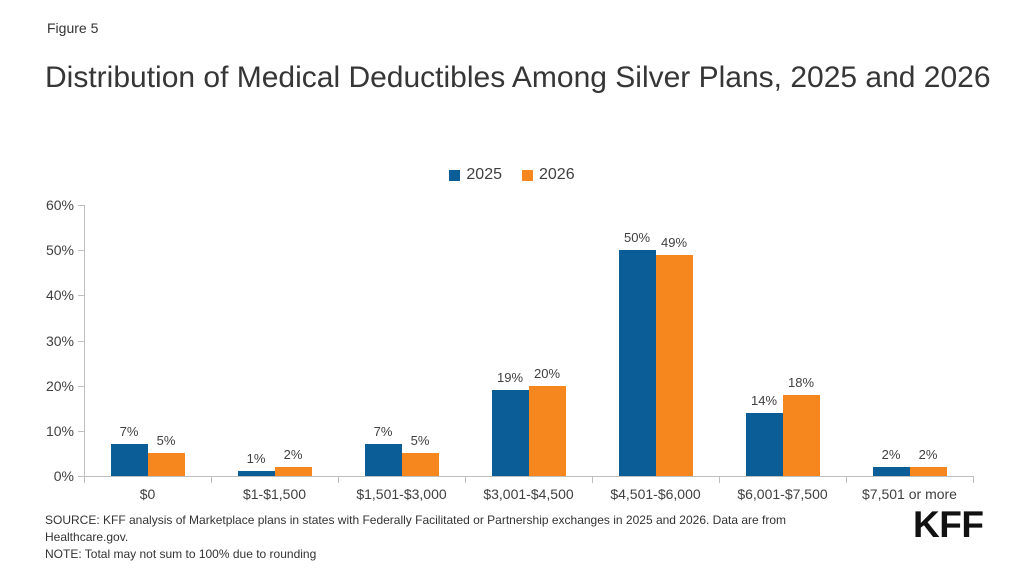 The image size is (1024, 576). What do you see at coordinates (59, 205) in the screenshot?
I see `y-tick-label: 60%` at bounding box center [59, 205].